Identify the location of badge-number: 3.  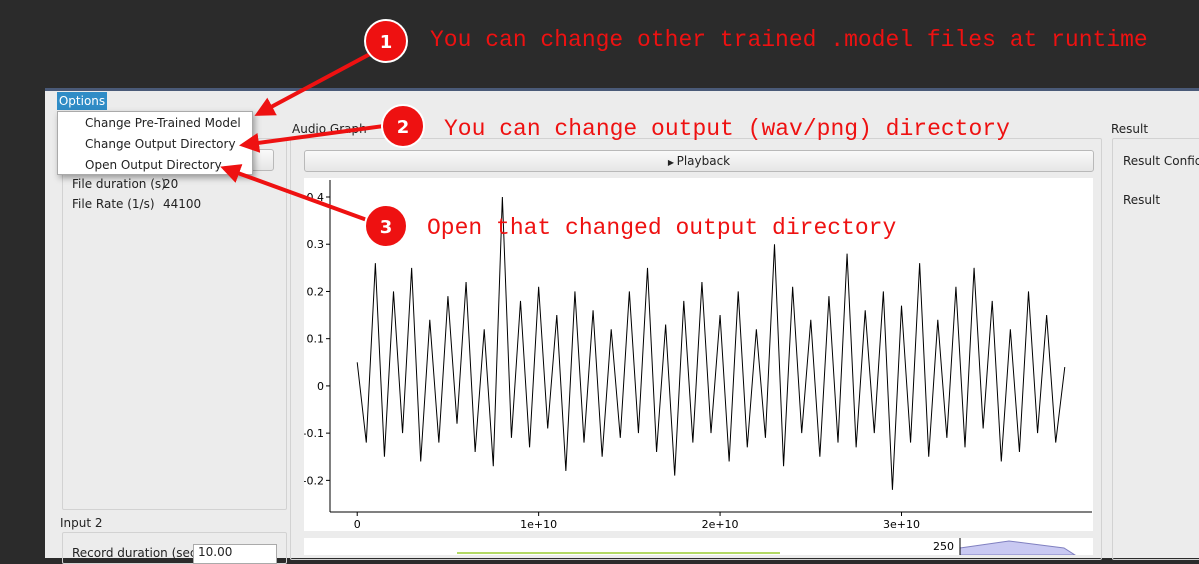
(386, 227).